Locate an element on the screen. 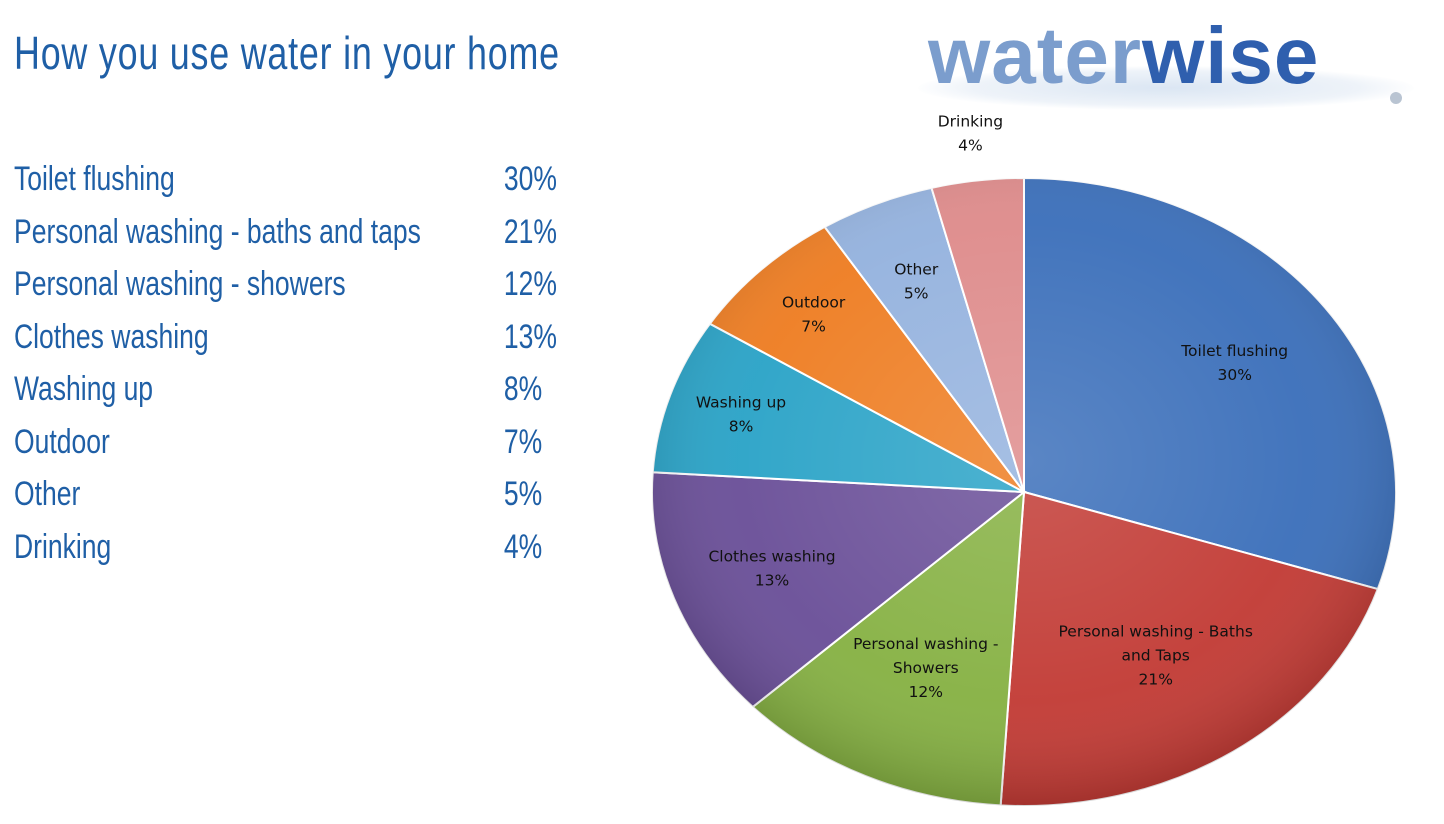 The image size is (1444, 824). pie-slice-percent: 30% is located at coordinates (1234, 375).